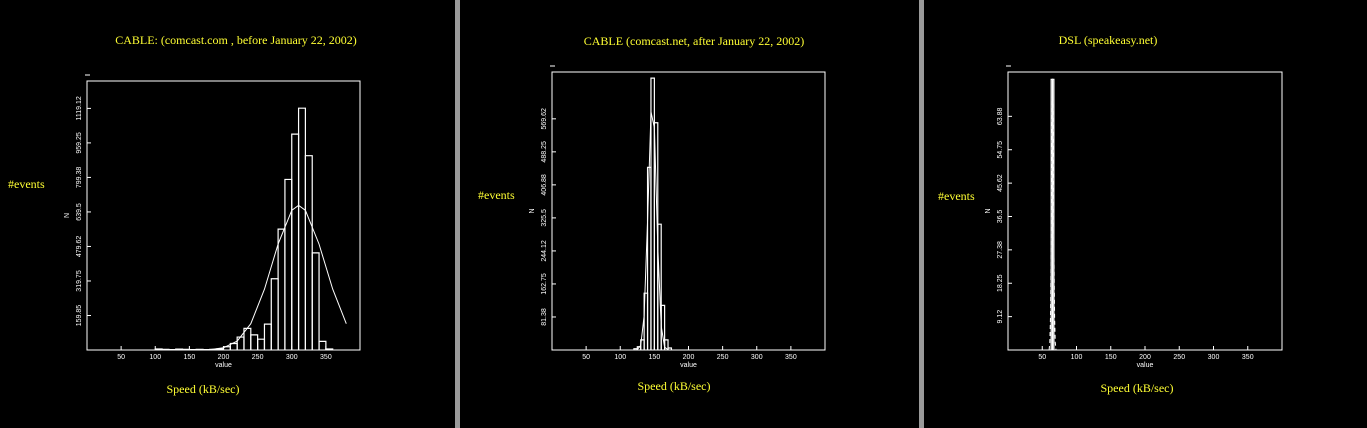  I want to click on y-tick-label: 799.38, so click(79, 178).